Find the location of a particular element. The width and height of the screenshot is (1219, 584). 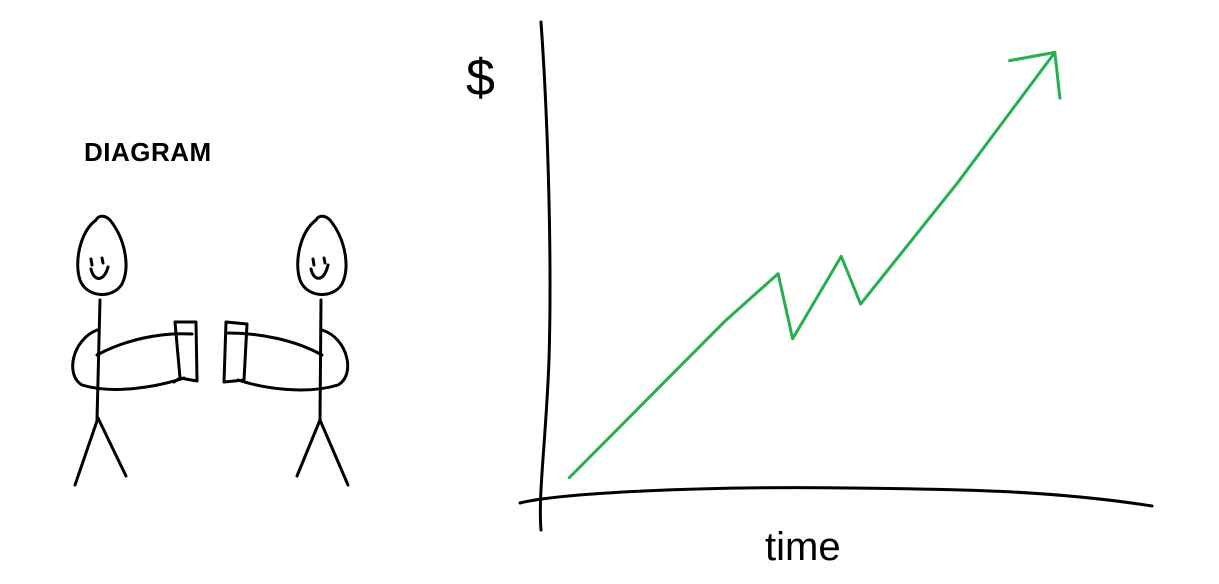

y-axis is located at coordinates (545, 276).